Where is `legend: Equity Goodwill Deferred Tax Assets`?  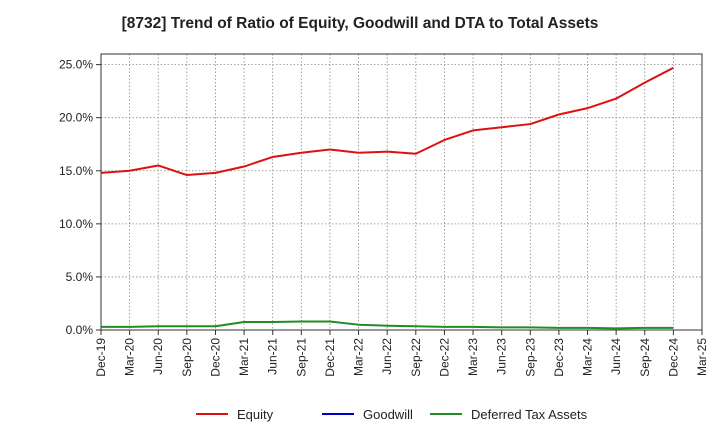
legend: Equity Goodwill Deferred Tax Assets is located at coordinates (392, 414).